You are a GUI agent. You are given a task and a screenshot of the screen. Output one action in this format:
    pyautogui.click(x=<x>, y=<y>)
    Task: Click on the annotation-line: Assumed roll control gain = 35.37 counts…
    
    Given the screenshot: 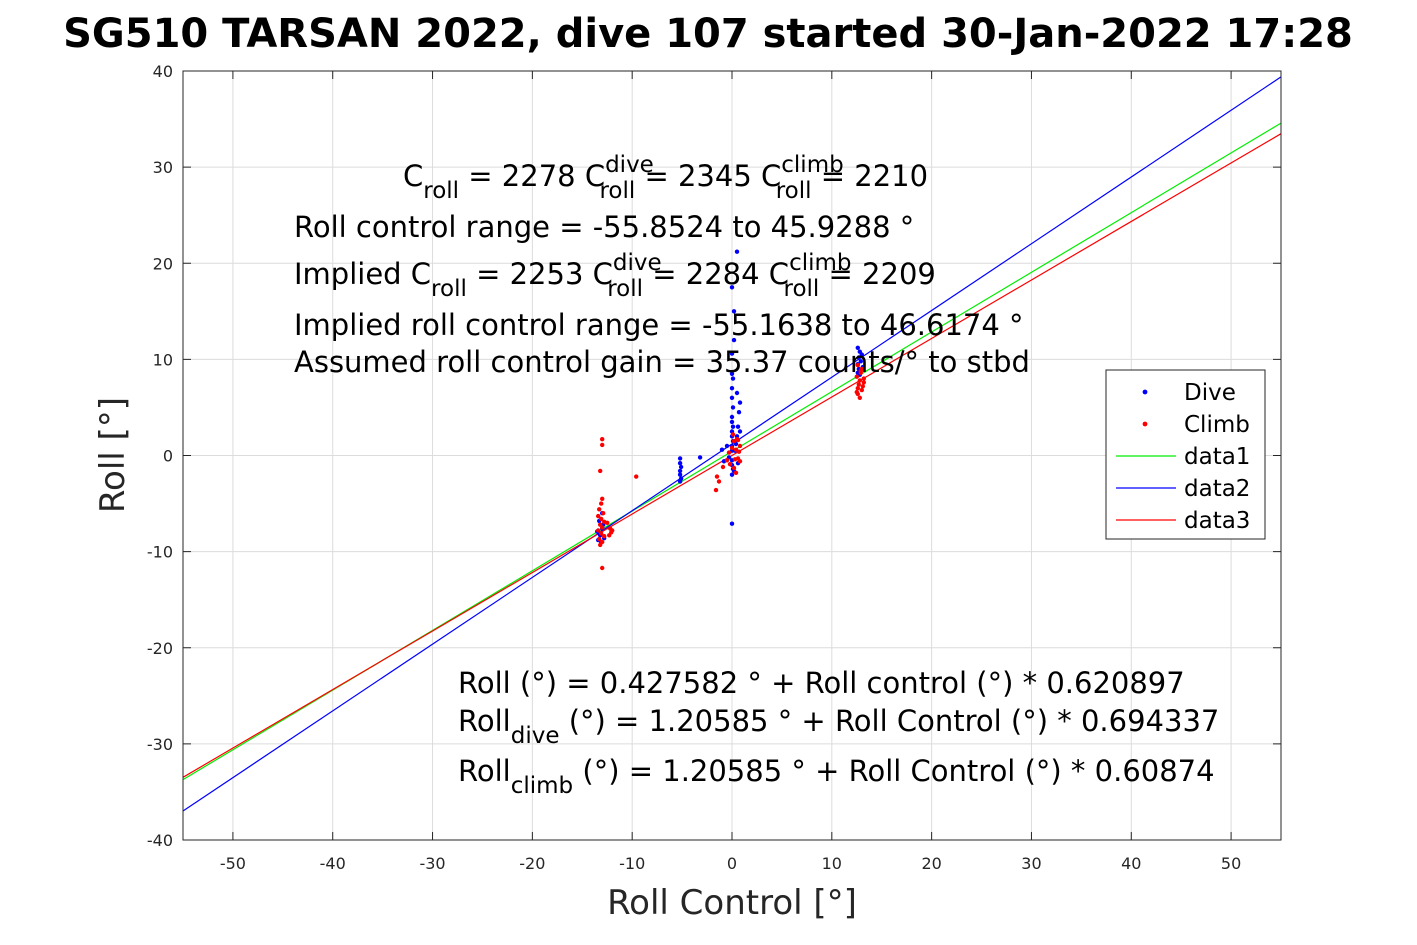 What is the action you would take?
    pyautogui.click(x=662, y=362)
    